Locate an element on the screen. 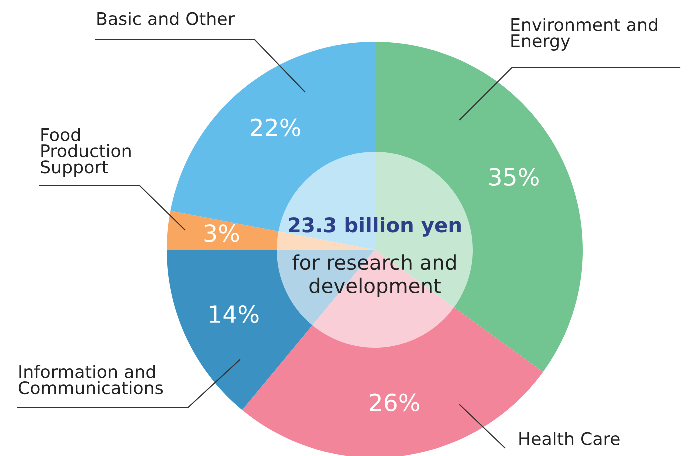 The image size is (695, 456). text: for research and development is located at coordinates (374, 276).